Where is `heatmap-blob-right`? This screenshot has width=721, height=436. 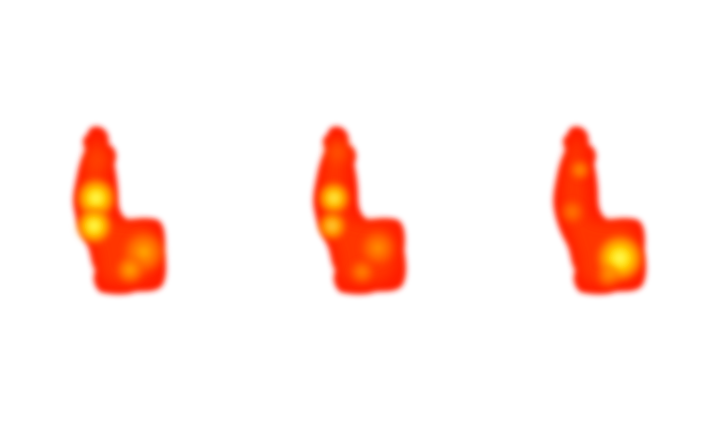 heatmap-blob-right is located at coordinates (603, 215).